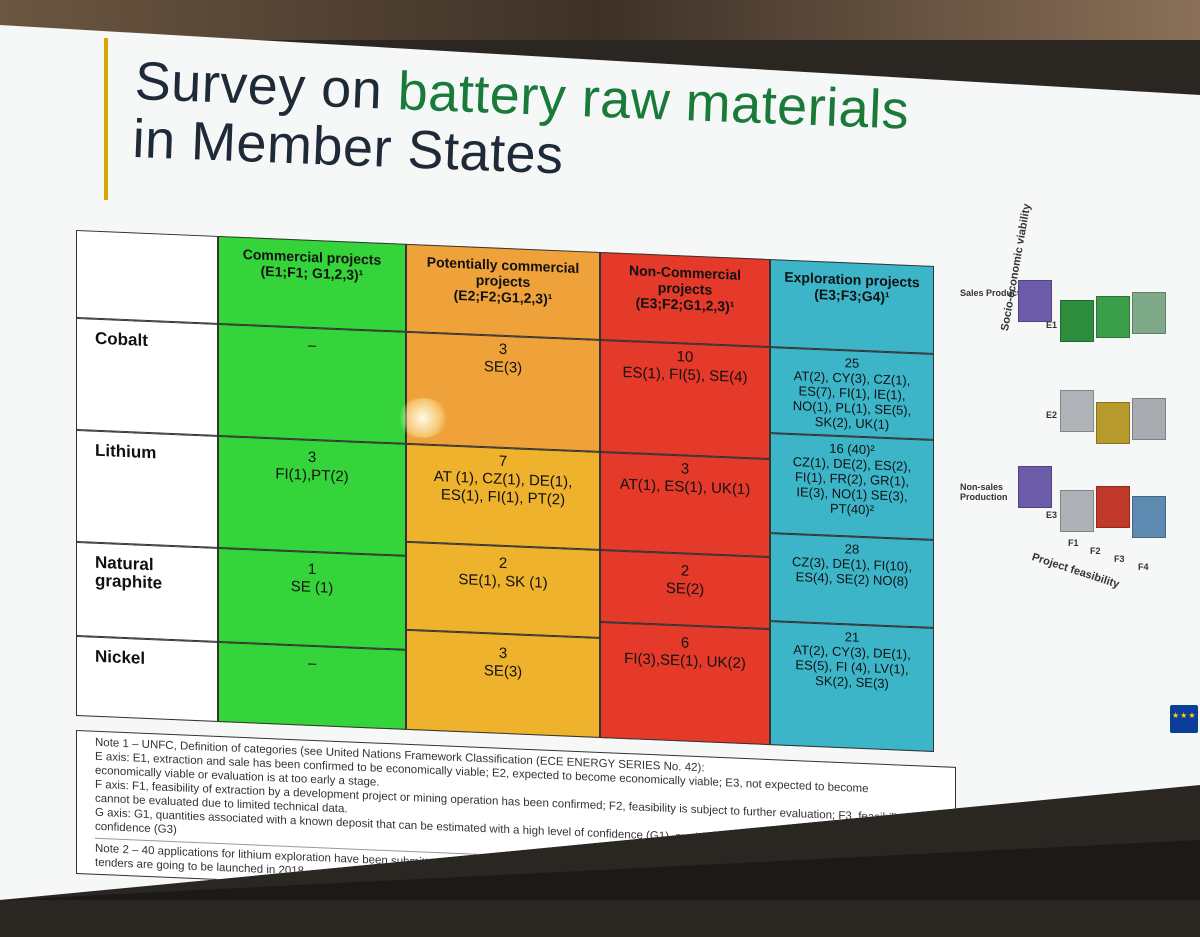 This screenshot has width=1200, height=937. What do you see at coordinates (312, 283) in the screenshot?
I see `header-commercial: Commercial projects (E1;F1; G1,2,3)¹` at bounding box center [312, 283].